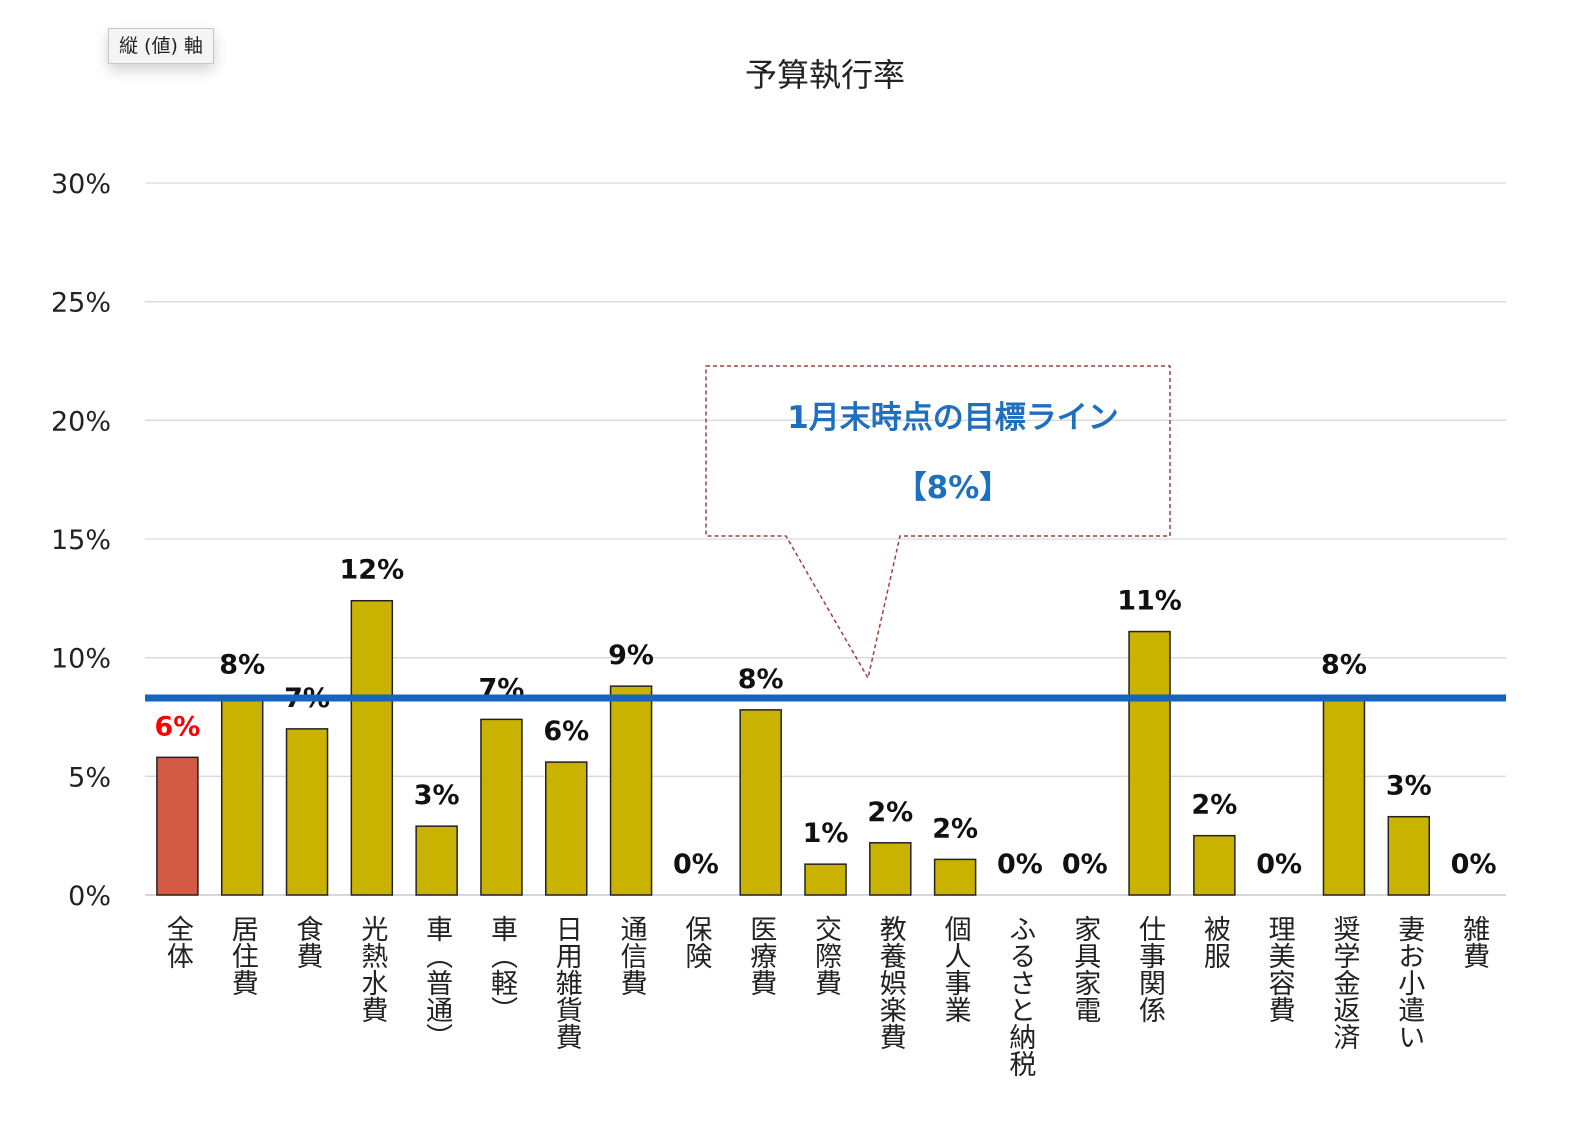 The height and width of the screenshot is (1138, 1578). I want to click on x-category-label: 家具家電, so click(1084, 969).